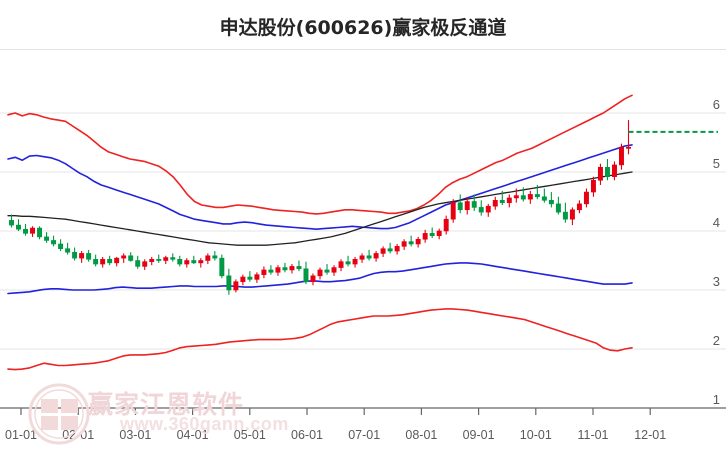  Describe the element at coordinates (135, 435) in the screenshot. I see `x-axis-tick-label: 03-01` at that location.